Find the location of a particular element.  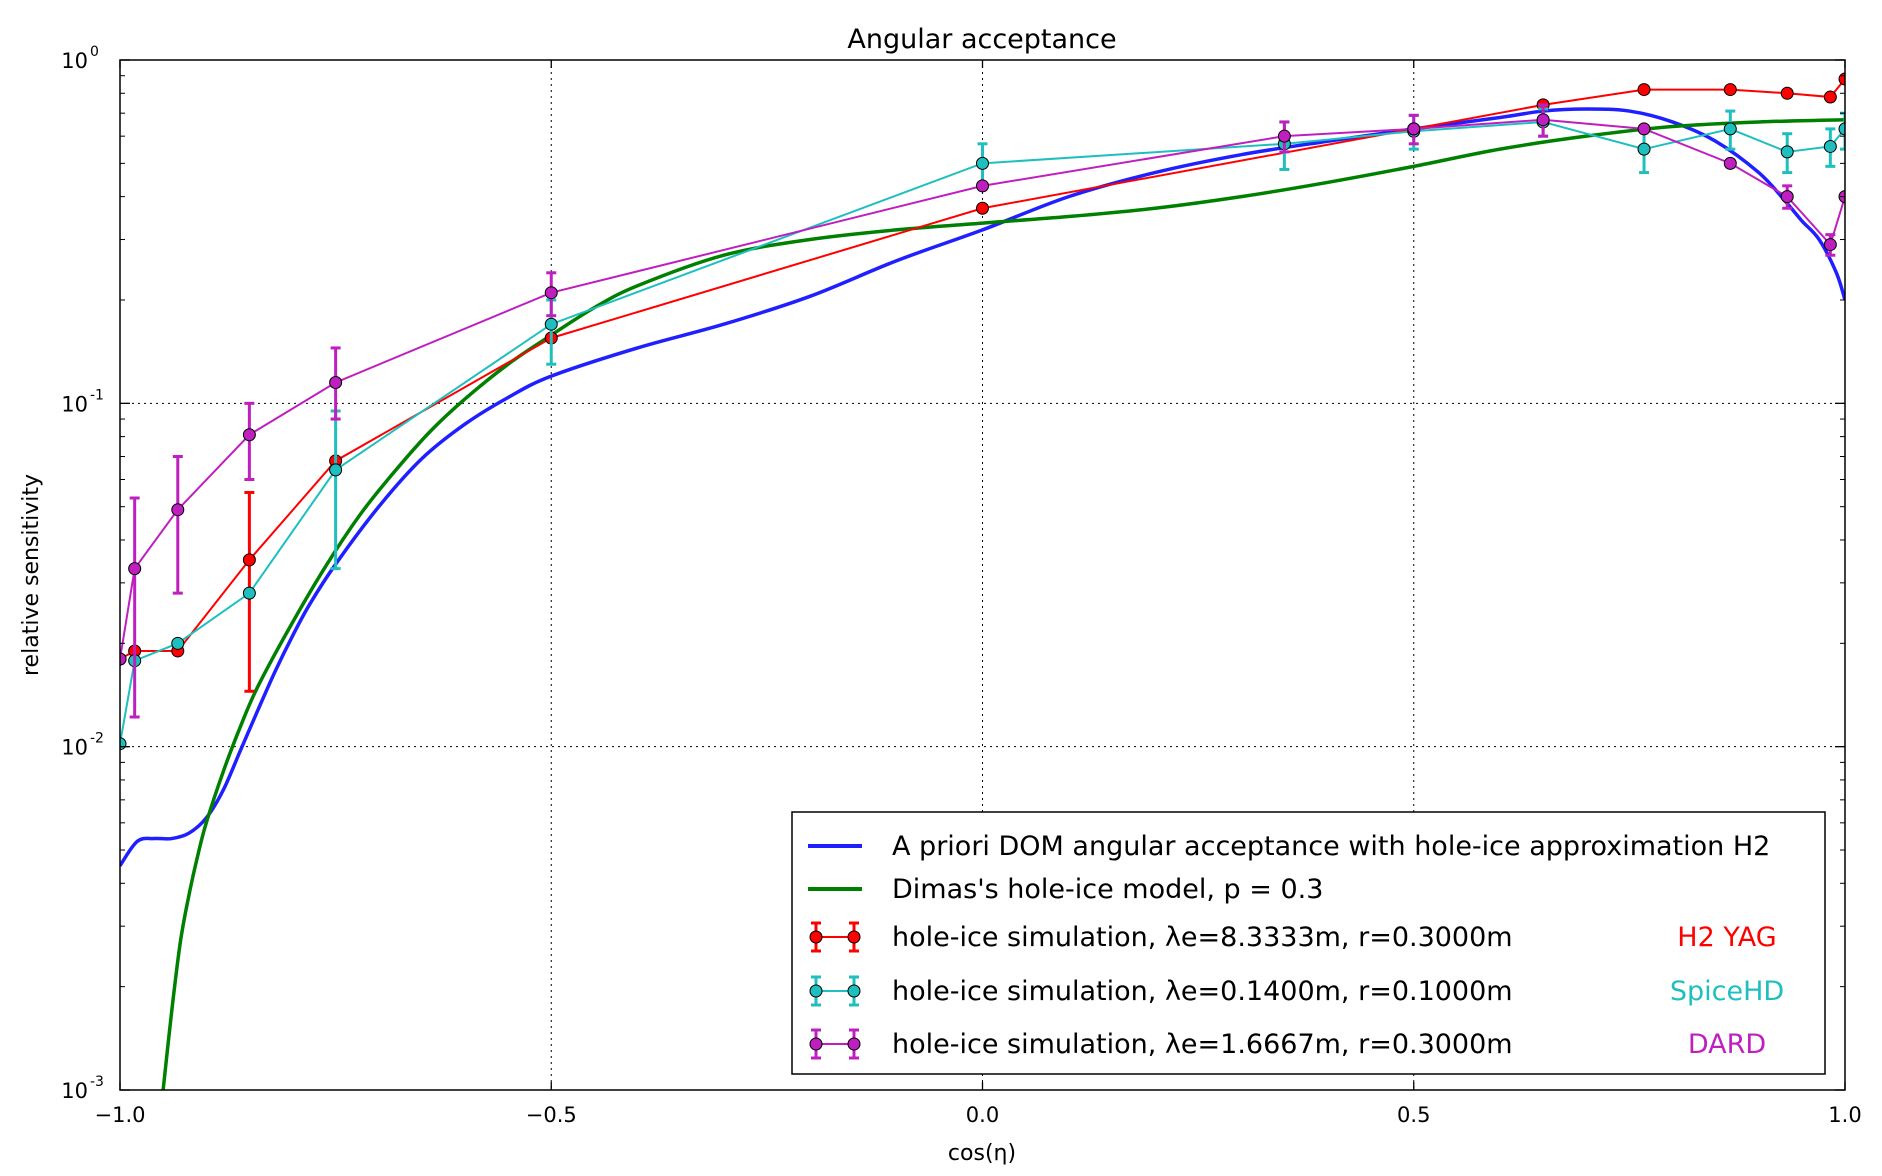

legend-box is located at coordinates (1308, 943).